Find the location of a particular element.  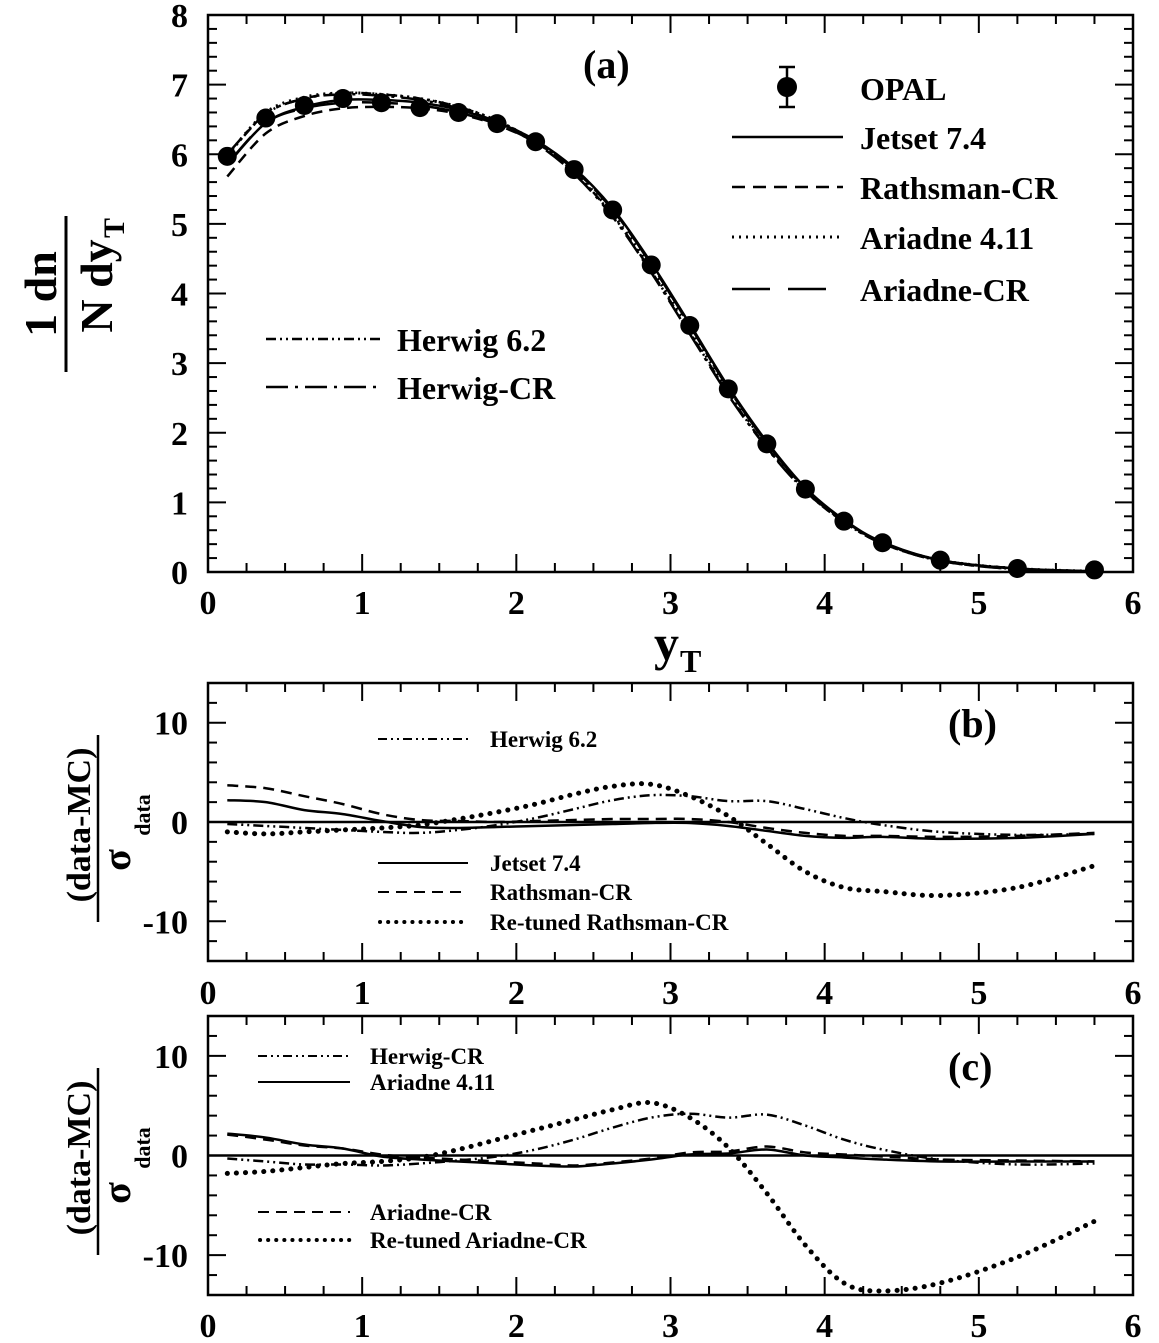

panel-a-legend-left: Herwig 6.2 Herwig-CR is located at coordinates (411, 364).